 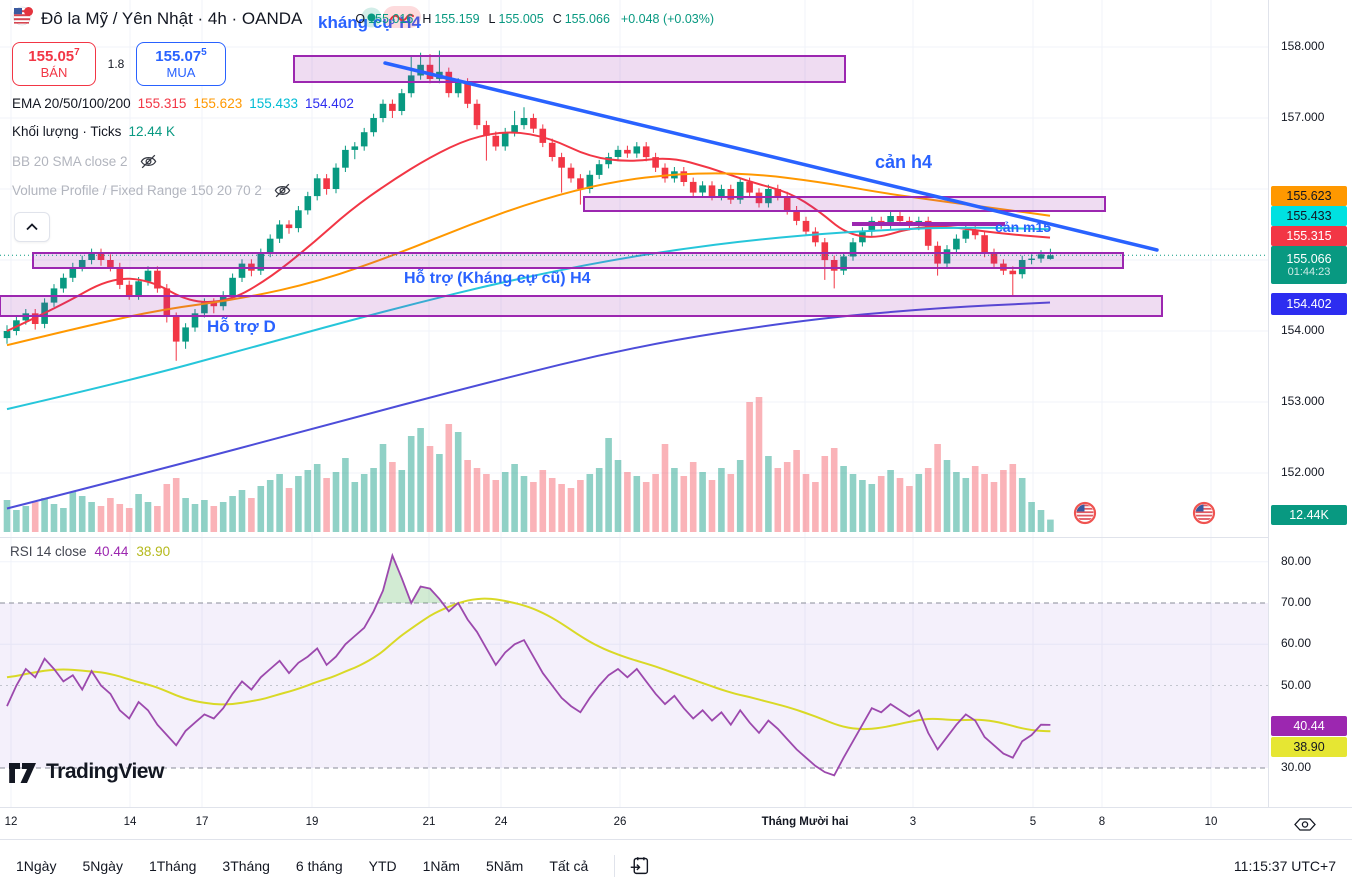 What do you see at coordinates (1309, 747) in the screenshot?
I see `price-badge: 38.90` at bounding box center [1309, 747].